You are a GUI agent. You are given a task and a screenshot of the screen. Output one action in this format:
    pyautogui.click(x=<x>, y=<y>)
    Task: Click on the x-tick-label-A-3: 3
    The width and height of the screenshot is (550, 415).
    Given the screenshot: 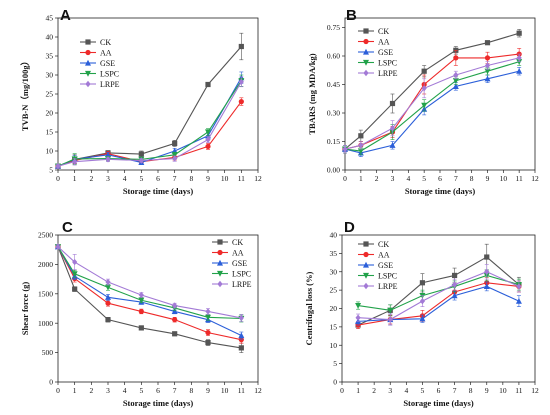 What is the action you would take?
    pyautogui.click(x=108, y=178)
    